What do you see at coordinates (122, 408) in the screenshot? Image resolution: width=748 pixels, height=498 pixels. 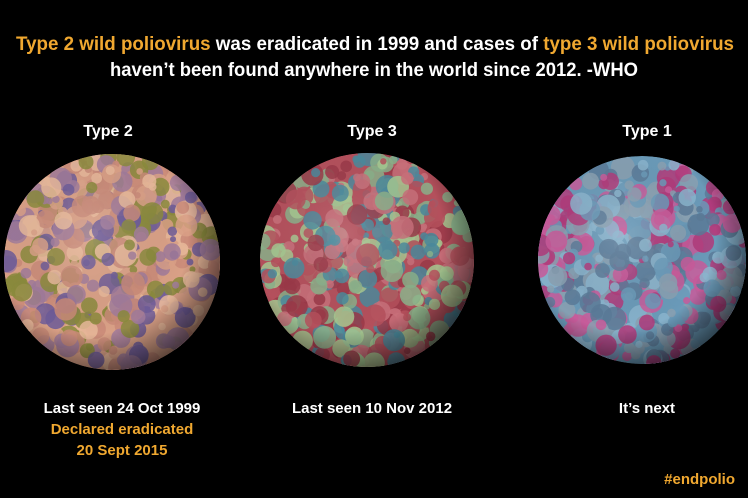 I see `panel-caption: Last seen 24 Oct 1999` at bounding box center [122, 408].